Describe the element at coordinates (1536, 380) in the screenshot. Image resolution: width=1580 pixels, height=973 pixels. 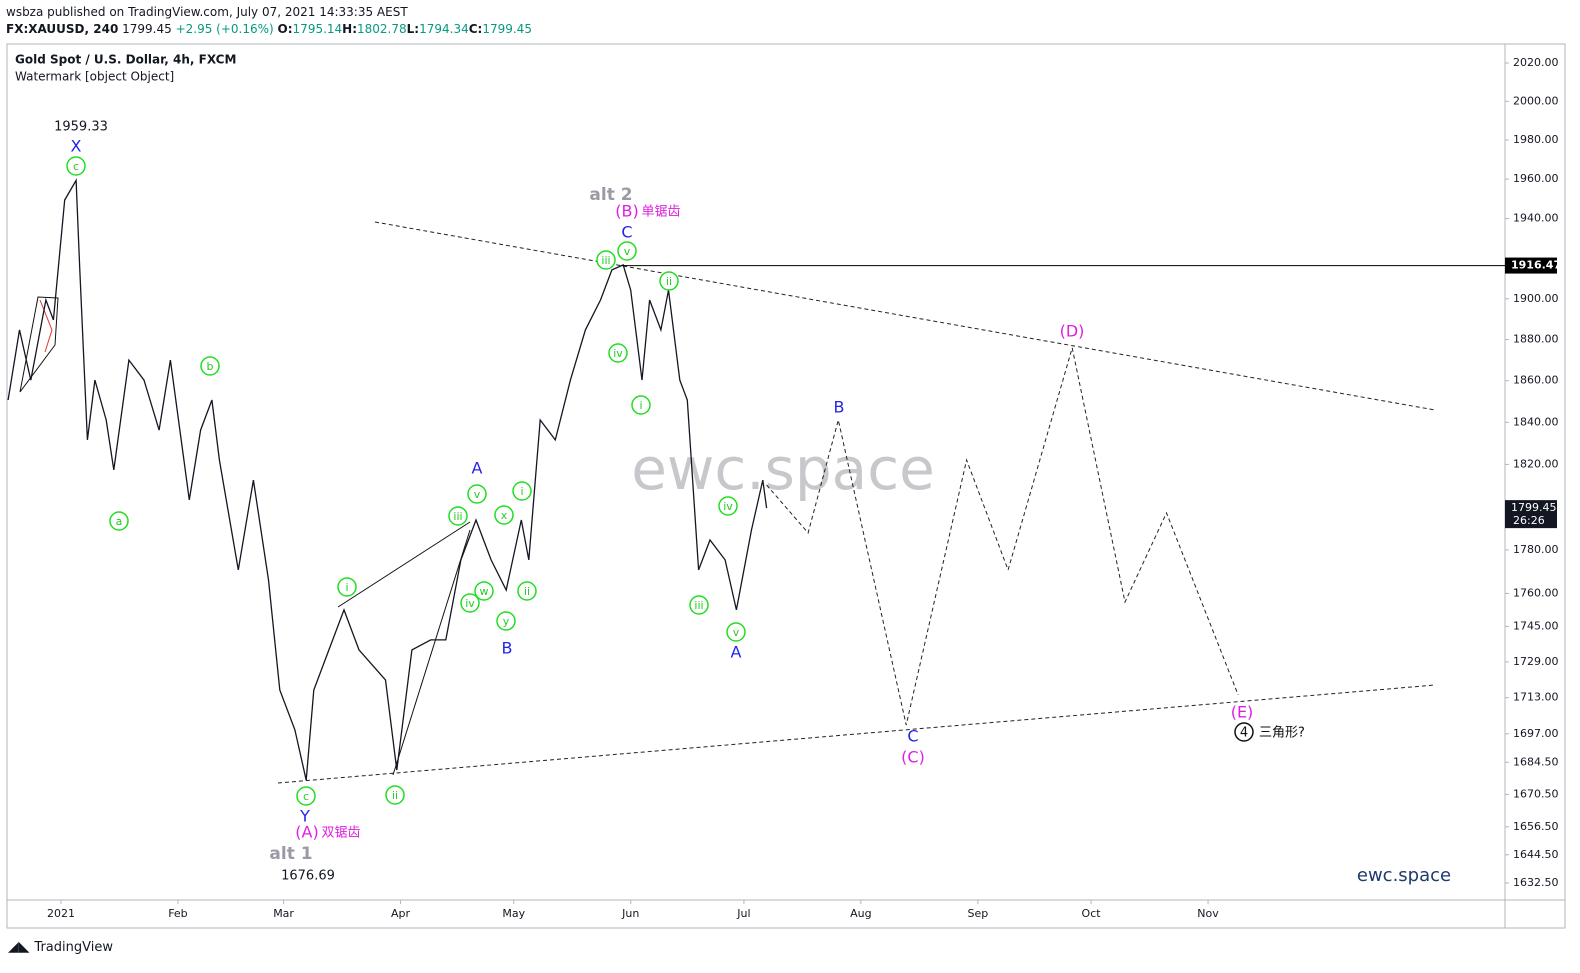
I see `y-tick-label: 1860.00` at that location.